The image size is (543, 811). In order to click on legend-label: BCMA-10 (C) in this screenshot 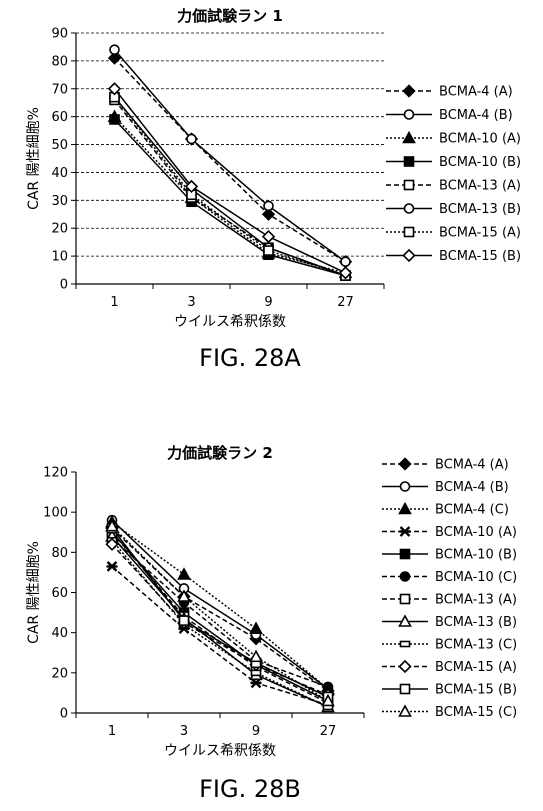, I will do `click(476, 577)`.